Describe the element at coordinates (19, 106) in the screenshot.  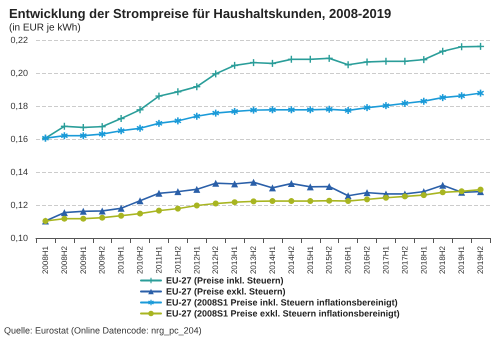
I see `y-tick-label: 0,18` at that location.